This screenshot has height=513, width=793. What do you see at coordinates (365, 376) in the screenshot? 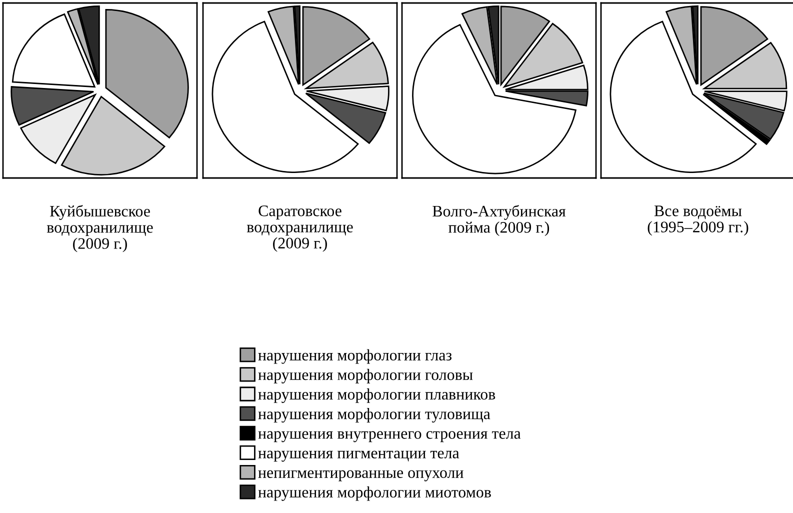
I see `legend-label: нарушения морфологии головы` at bounding box center [365, 376].